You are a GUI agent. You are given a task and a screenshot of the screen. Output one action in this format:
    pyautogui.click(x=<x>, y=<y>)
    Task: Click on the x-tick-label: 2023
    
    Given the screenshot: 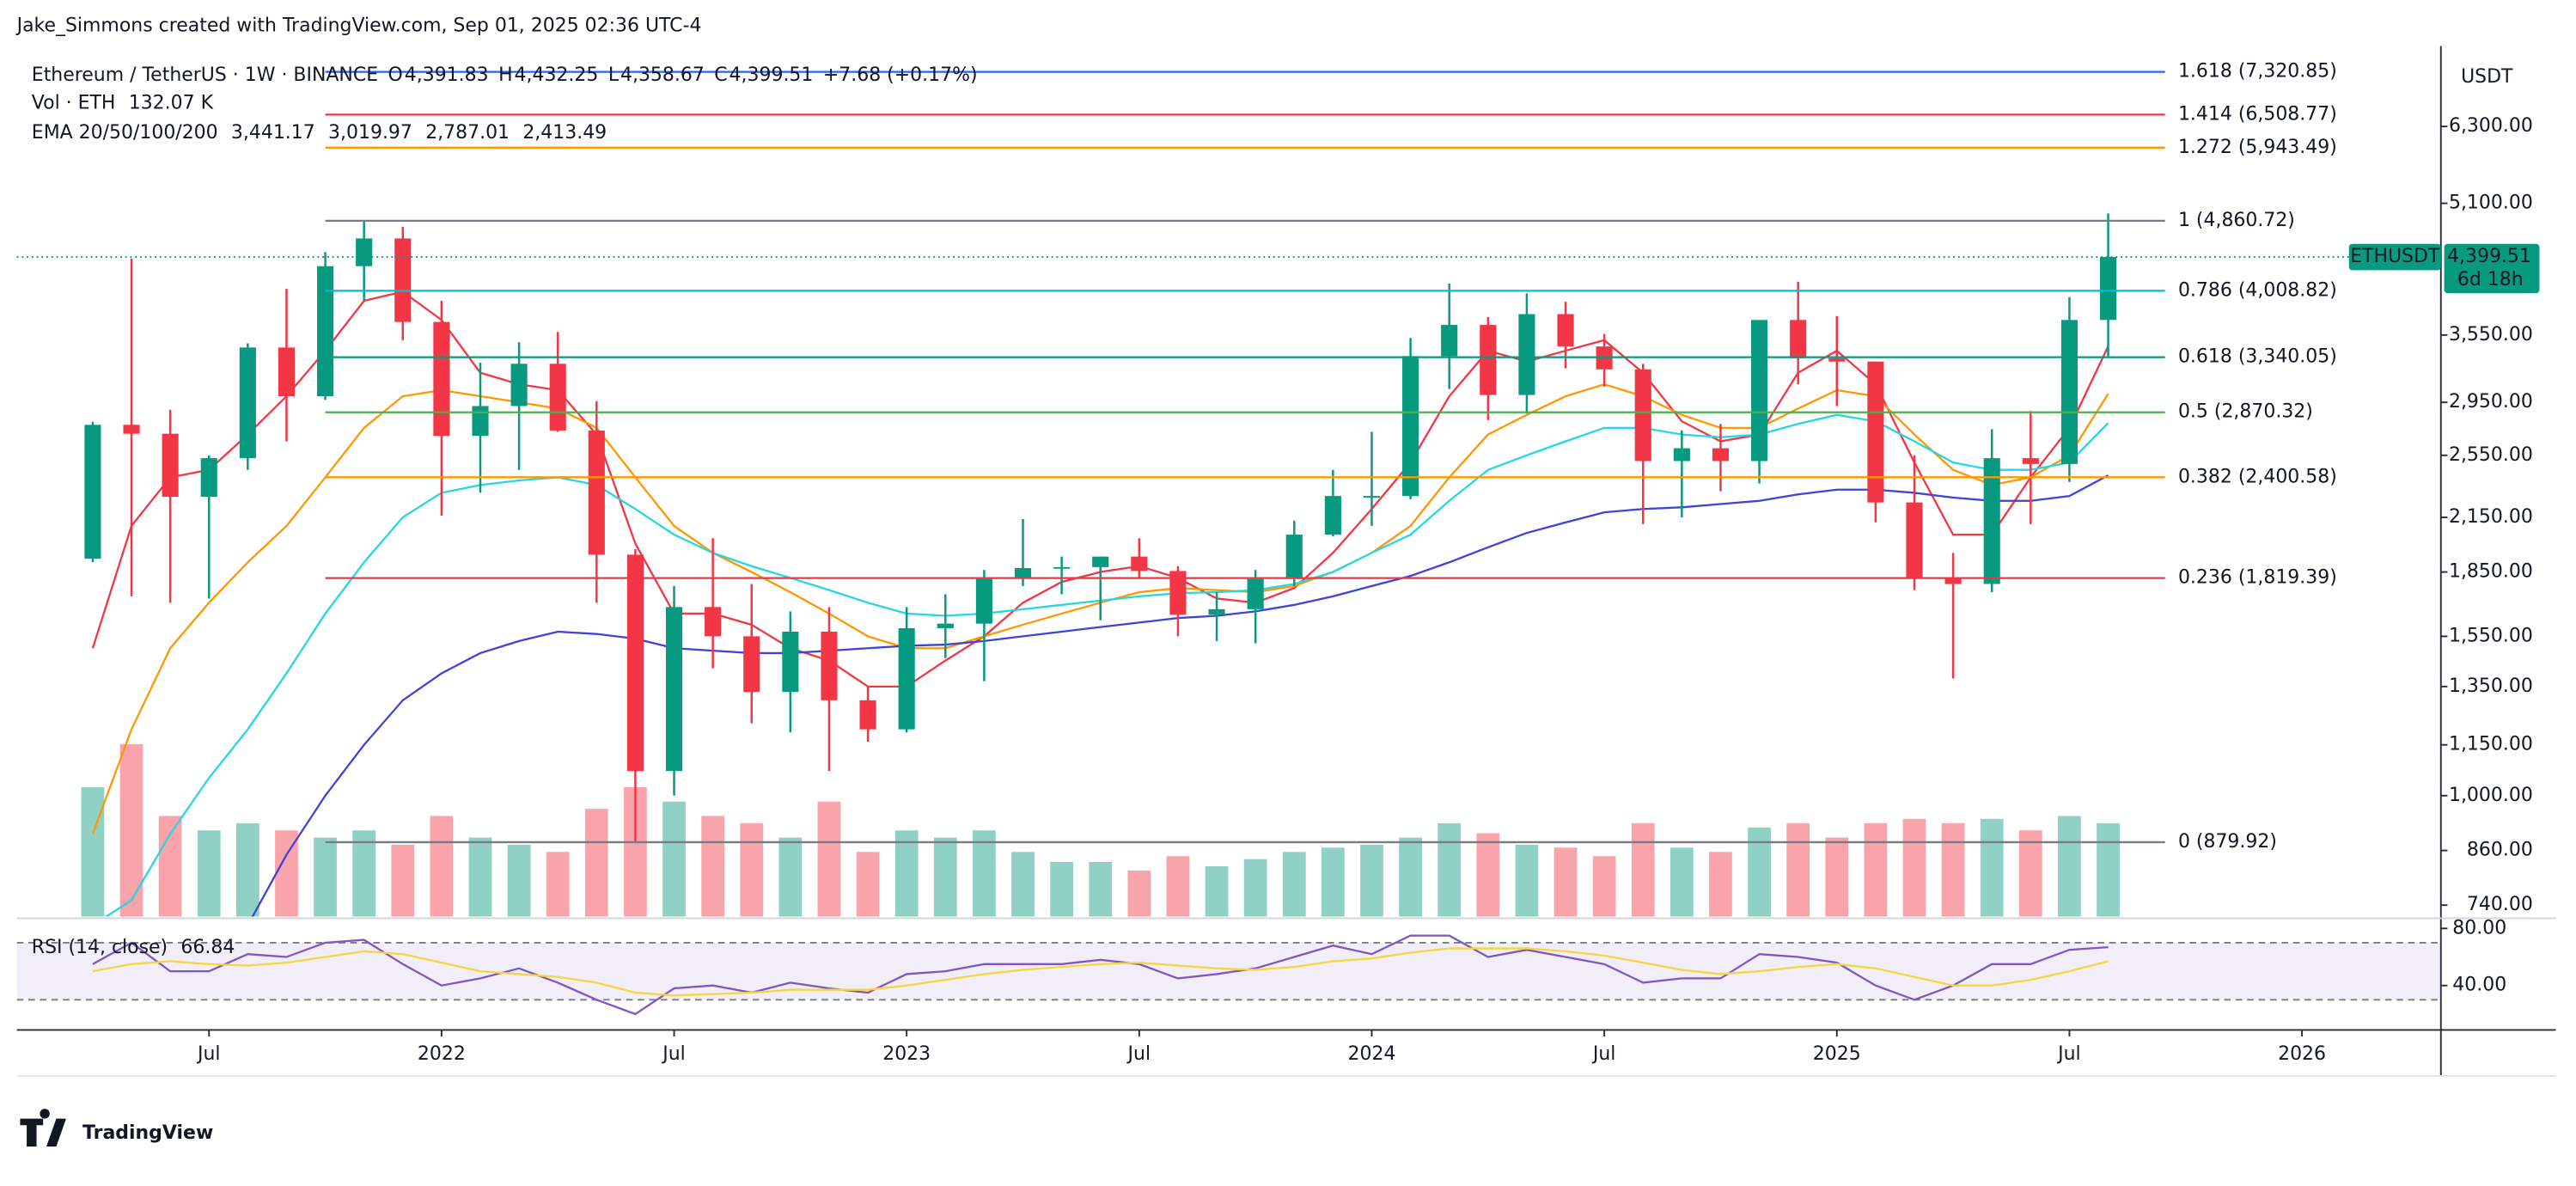 What is the action you would take?
    pyautogui.click(x=907, y=1054)
    